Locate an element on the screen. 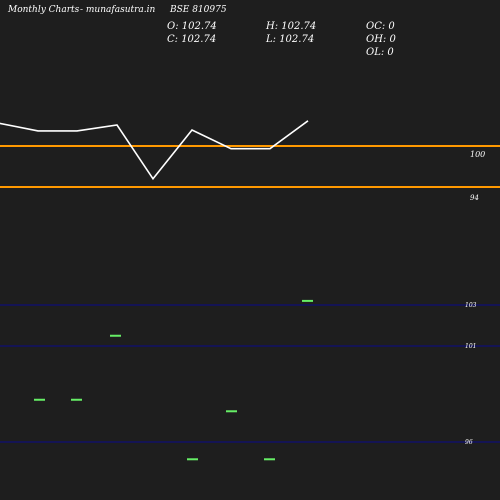 Image resolution: width=500 pixels, height=500 pixels. ohlc-oc: OC: 0 is located at coordinates (380, 26).